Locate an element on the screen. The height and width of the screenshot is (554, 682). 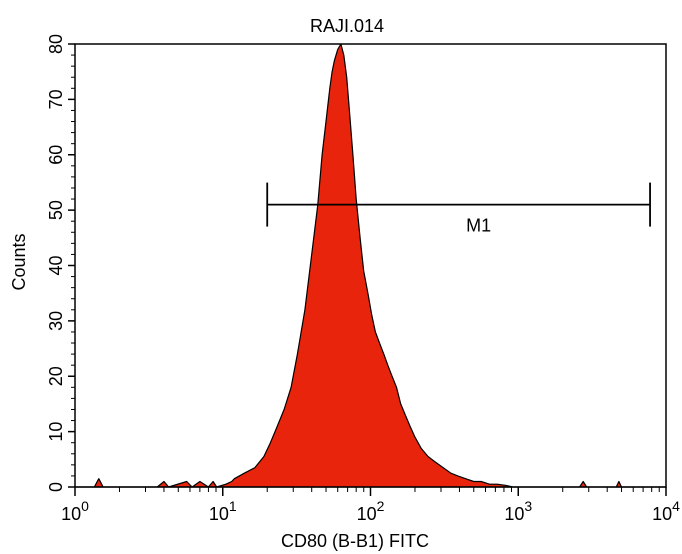
marker-m1: M1 is located at coordinates (458, 209).